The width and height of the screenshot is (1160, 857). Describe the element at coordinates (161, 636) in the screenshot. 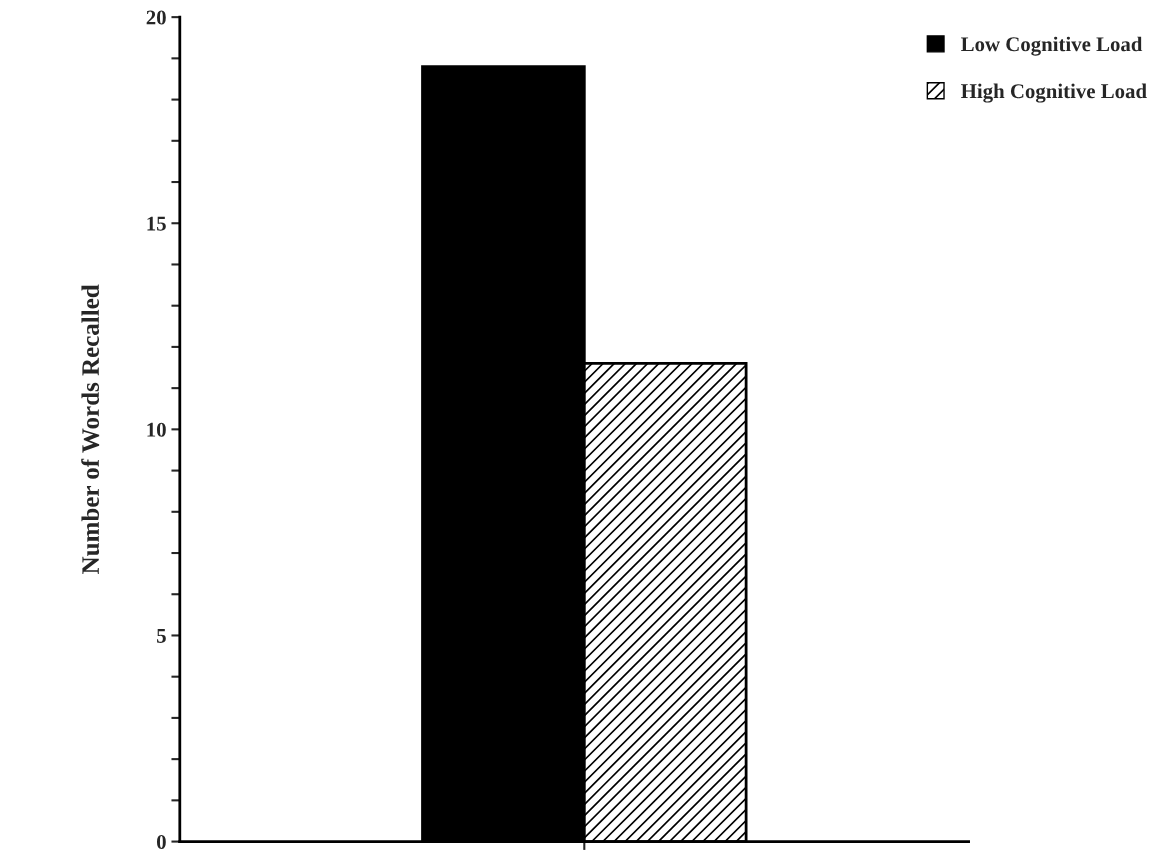

I see `y-tick-label: 5` at that location.